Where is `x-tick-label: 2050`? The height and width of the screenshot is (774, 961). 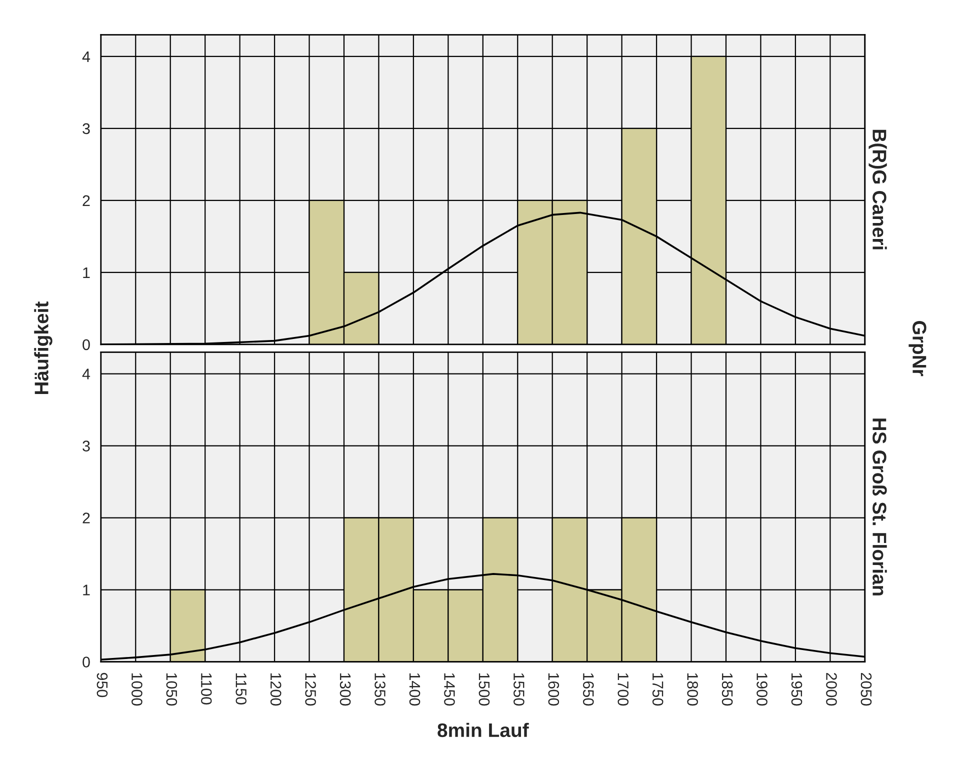
x-tick-label: 2050 is located at coordinates (866, 689).